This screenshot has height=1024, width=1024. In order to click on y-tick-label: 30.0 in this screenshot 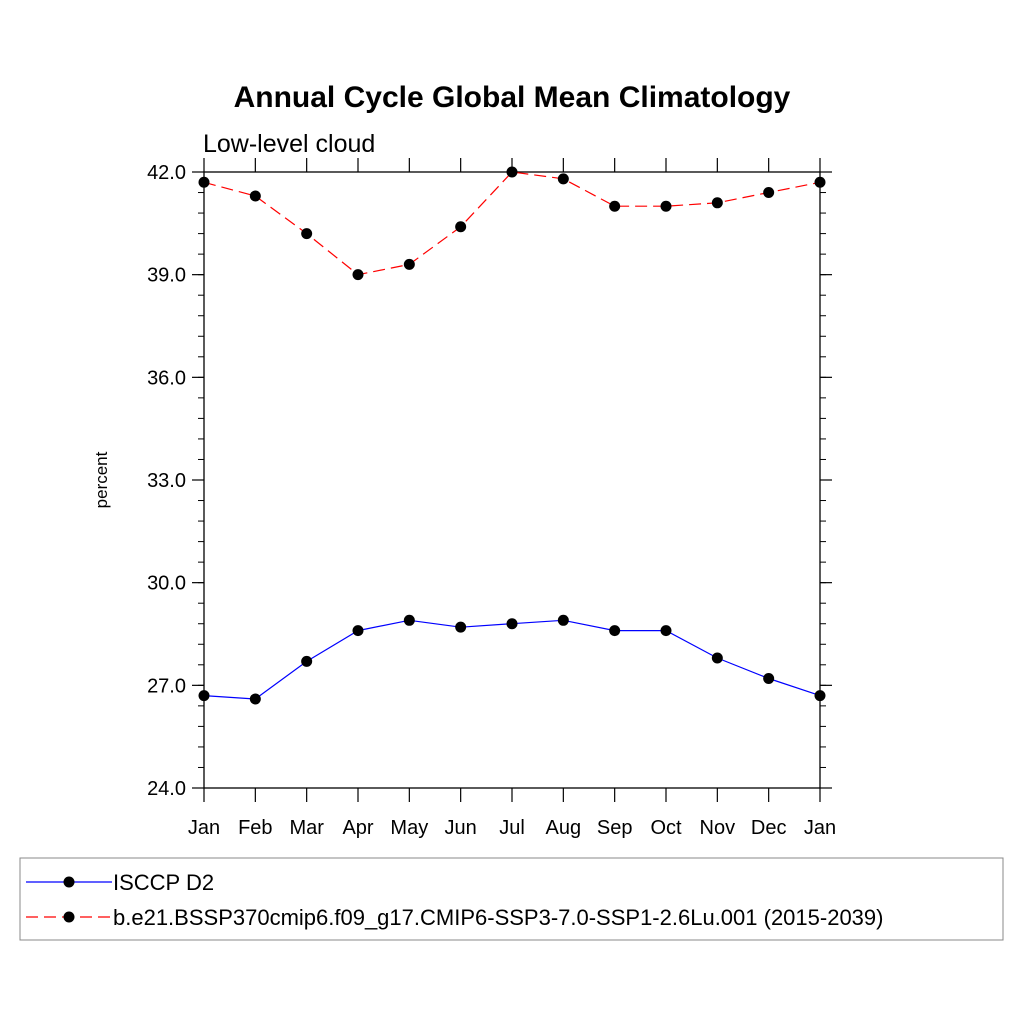, I will do `click(166, 584)`.